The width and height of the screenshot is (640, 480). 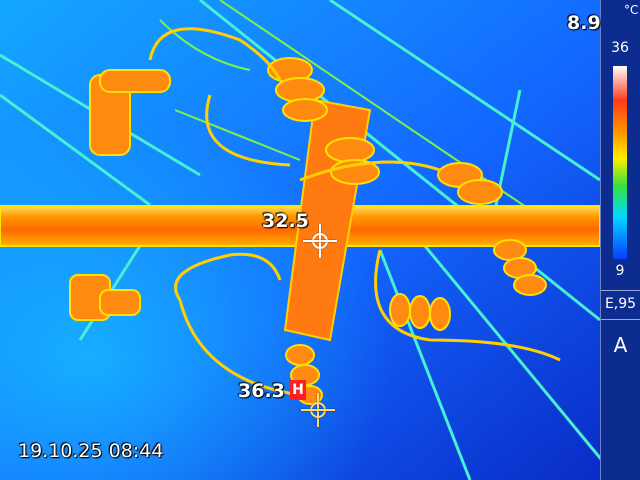 I want to click on max-marker-badge: H, so click(x=298, y=390).